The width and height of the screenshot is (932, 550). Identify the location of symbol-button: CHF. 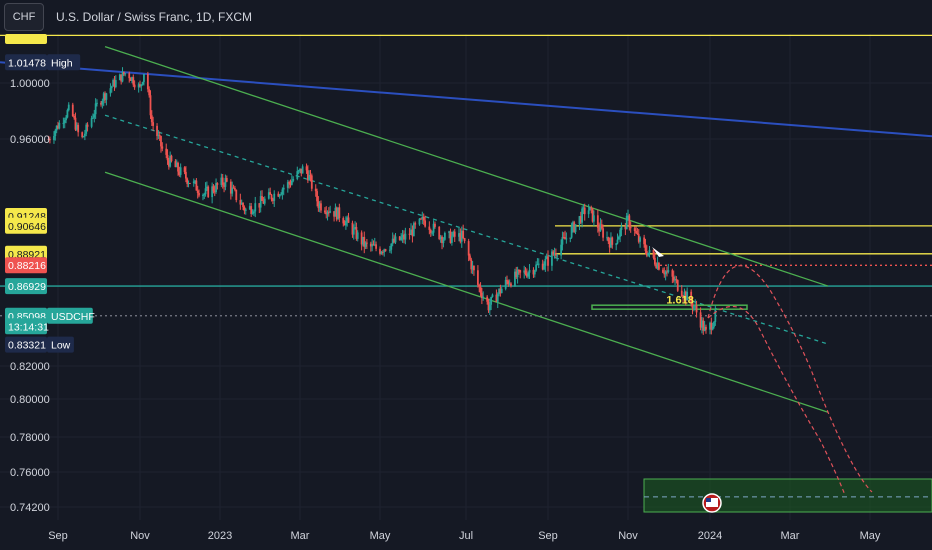
(24, 17).